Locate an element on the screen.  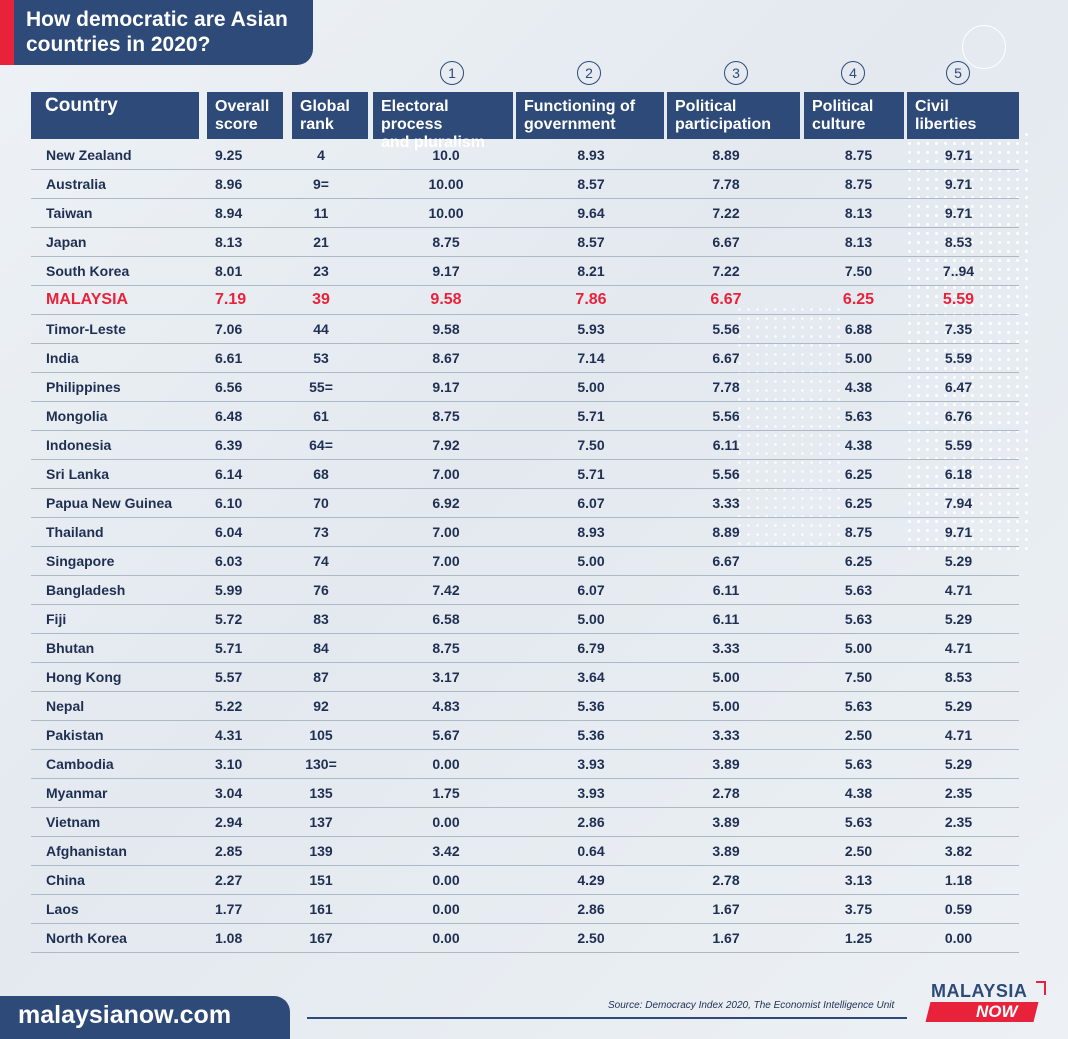
table-row: Fiji 5.72 83 6.58 5.00 6.11 5.63 5.29 is located at coordinates (525, 619).